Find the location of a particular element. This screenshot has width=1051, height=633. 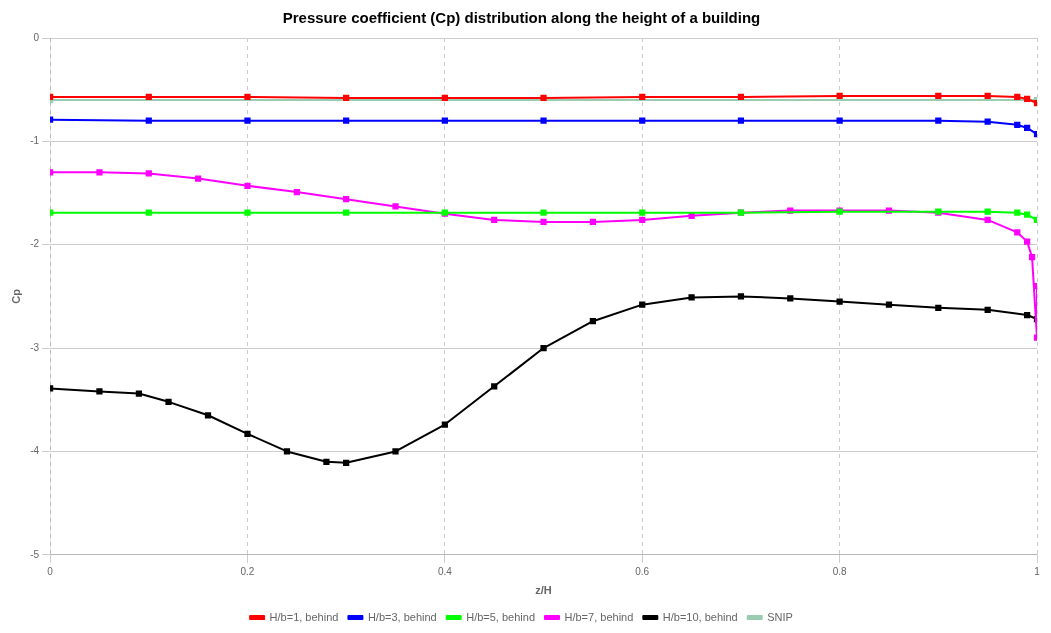

x-tick-label: 0.4 is located at coordinates (445, 571).